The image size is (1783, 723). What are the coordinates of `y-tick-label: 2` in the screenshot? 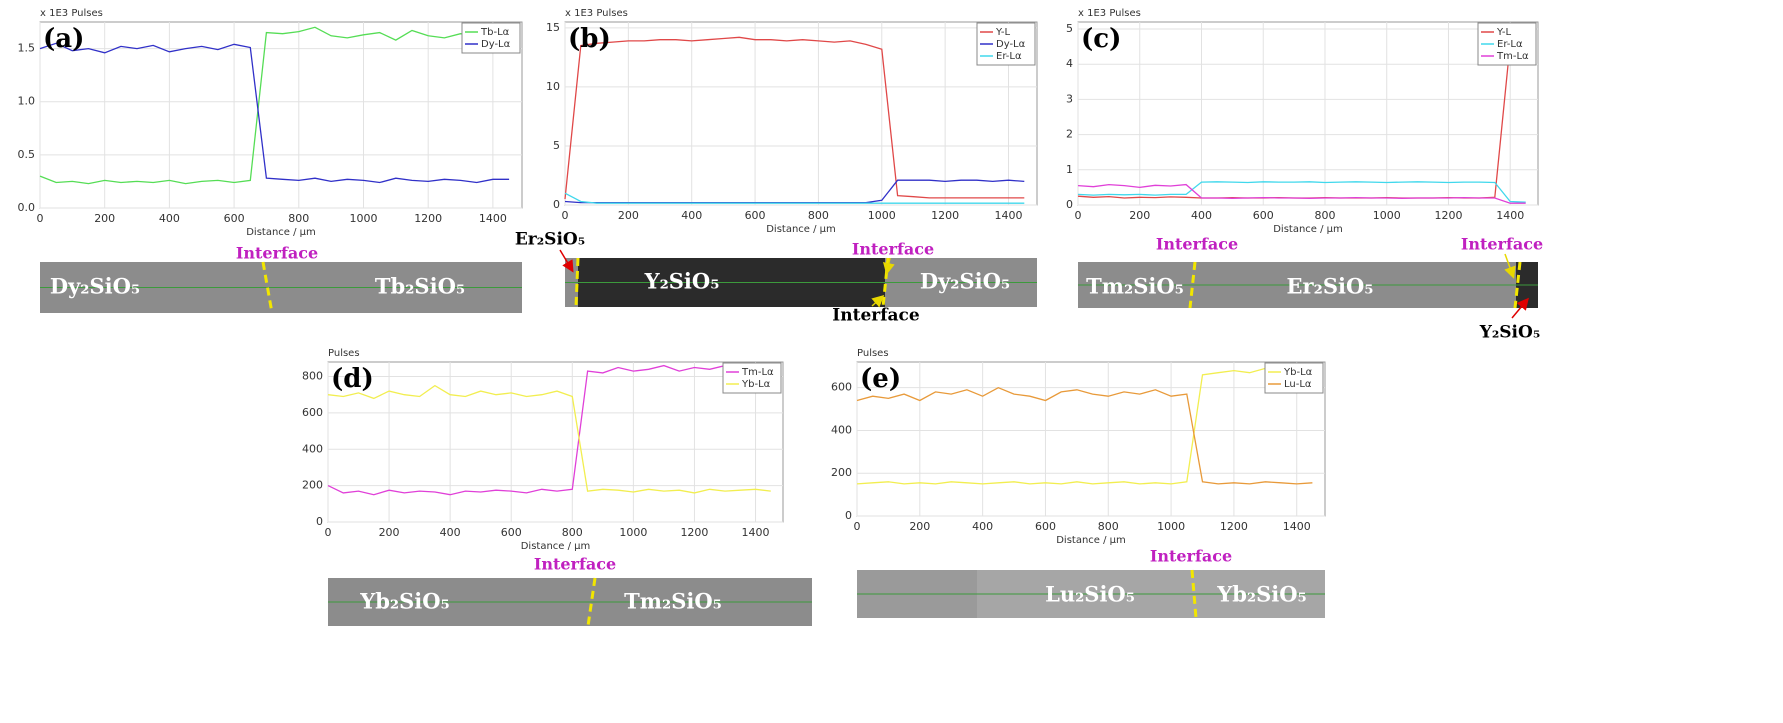 It's located at (1069, 134).